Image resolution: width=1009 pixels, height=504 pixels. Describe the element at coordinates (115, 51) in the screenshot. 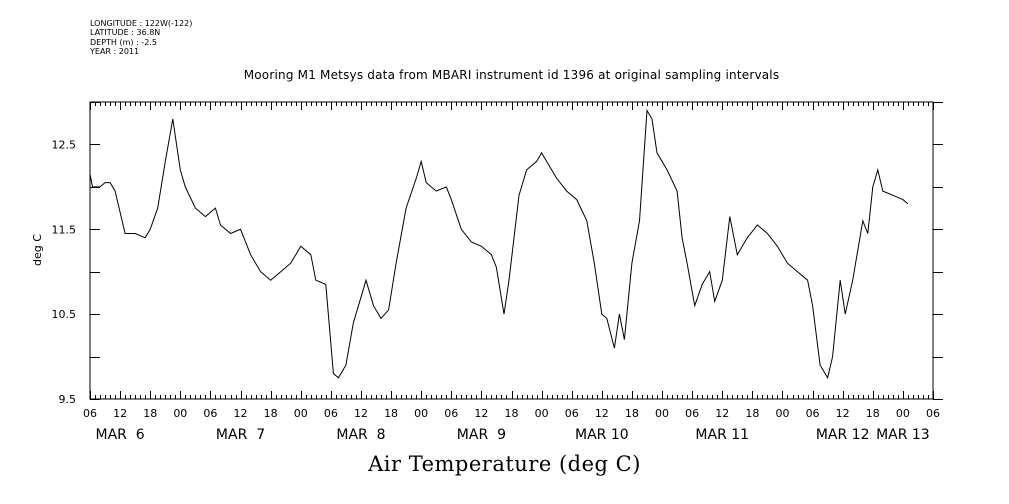

I see `year-label: YEAR : 2011` at that location.